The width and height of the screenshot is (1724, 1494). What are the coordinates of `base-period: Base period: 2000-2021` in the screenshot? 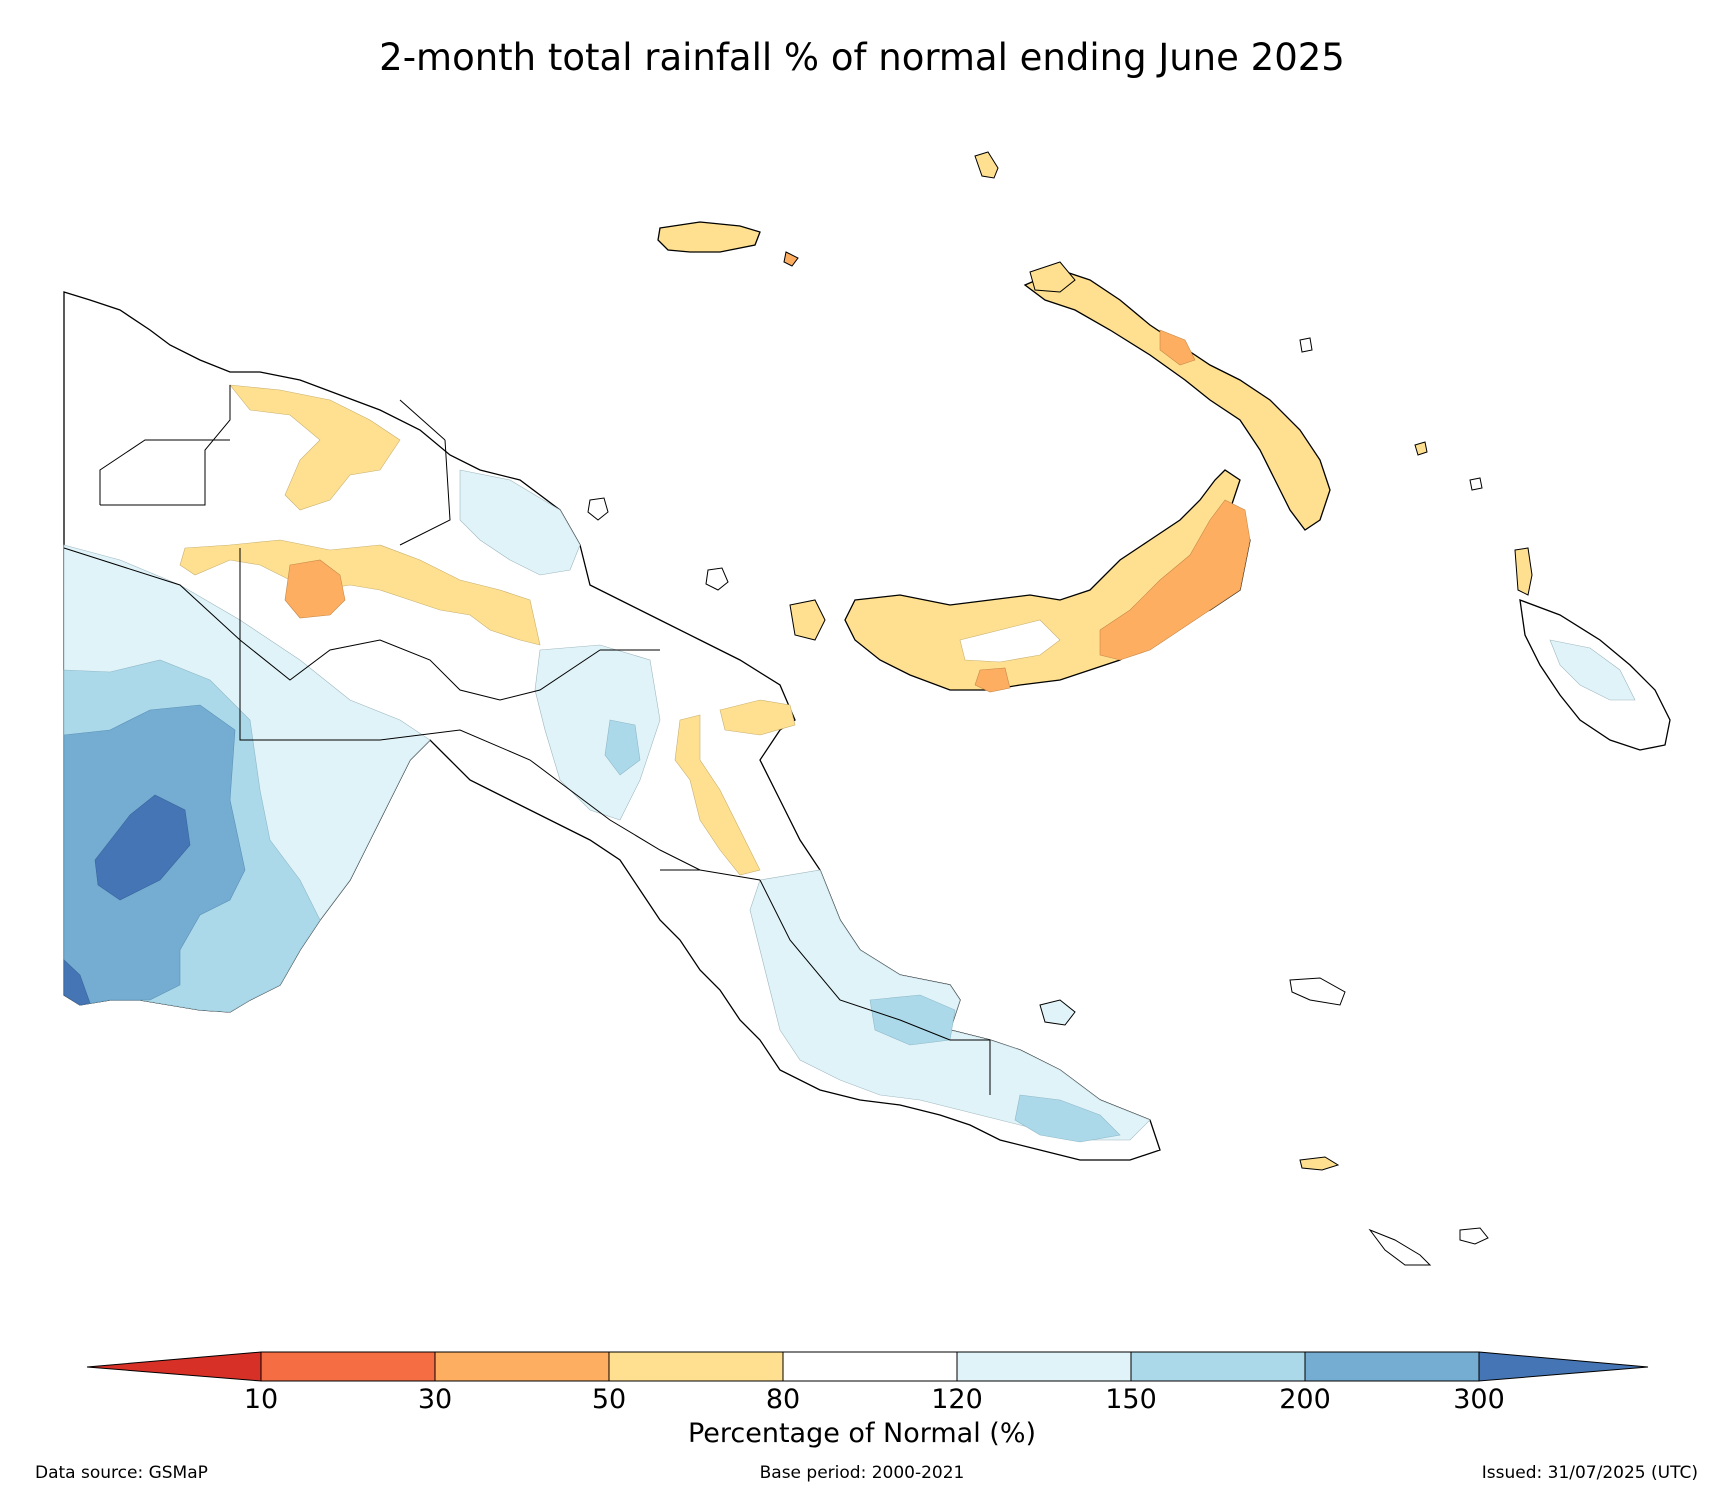 It's located at (862, 1473).